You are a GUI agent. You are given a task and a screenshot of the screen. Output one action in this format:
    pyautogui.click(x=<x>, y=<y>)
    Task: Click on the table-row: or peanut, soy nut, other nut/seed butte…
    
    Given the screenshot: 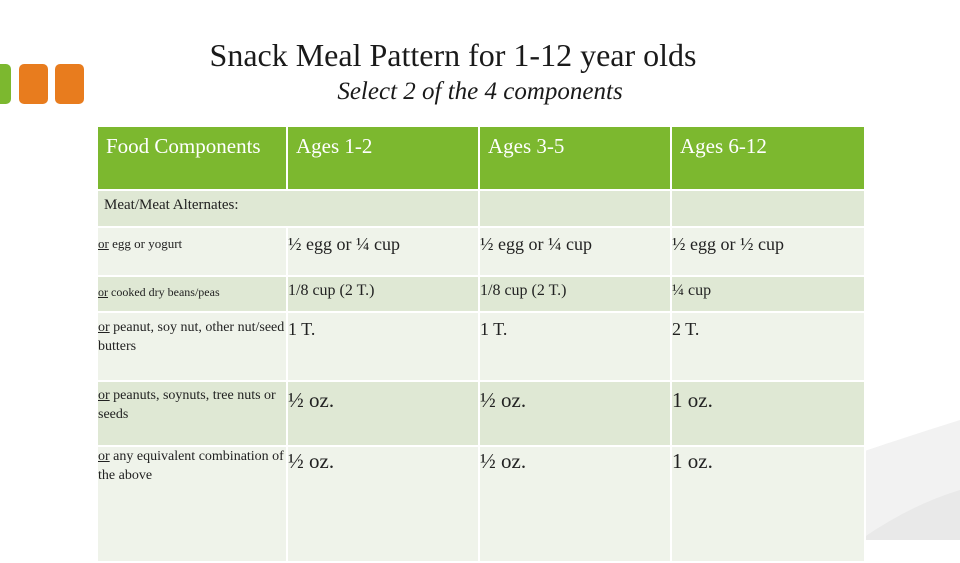 What is the action you would take?
    pyautogui.click(x=481, y=346)
    